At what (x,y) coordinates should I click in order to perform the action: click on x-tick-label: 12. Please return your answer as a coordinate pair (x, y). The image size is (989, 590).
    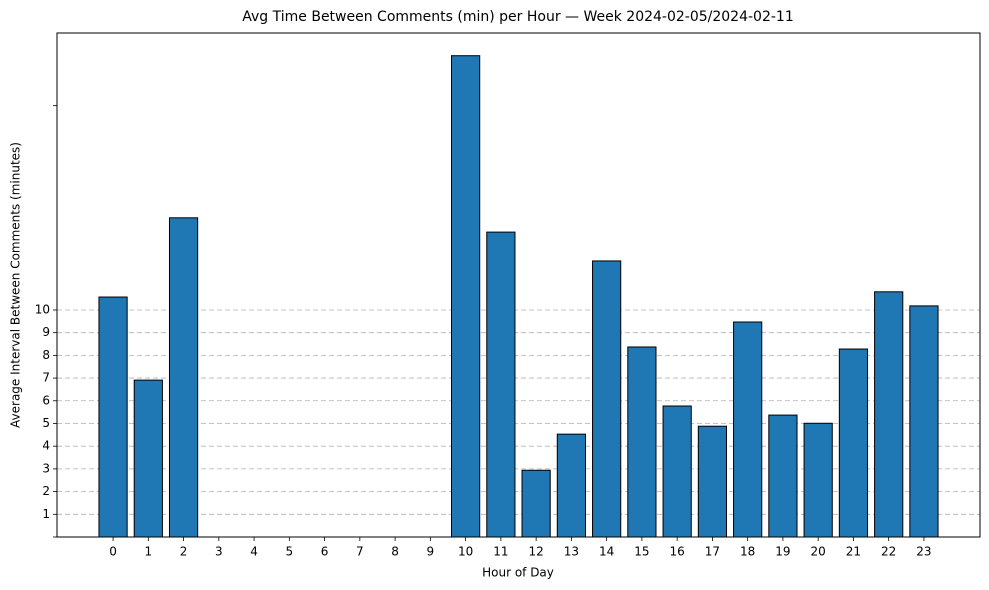
    Looking at the image, I should click on (535, 552).